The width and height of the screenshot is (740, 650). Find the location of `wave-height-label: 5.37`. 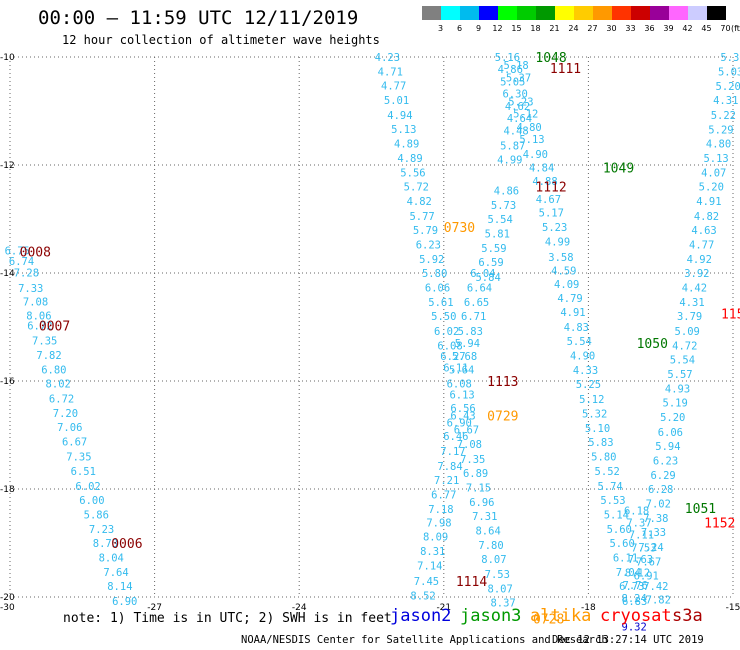

wave-height-label: 5.37 is located at coordinates (518, 79).